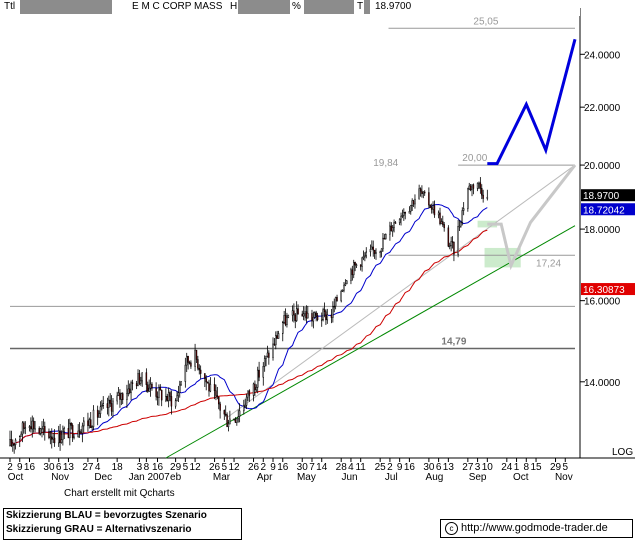  Describe the element at coordinates (602, 383) in the screenshot. I see `y-tick-label: 14.0000` at that location.